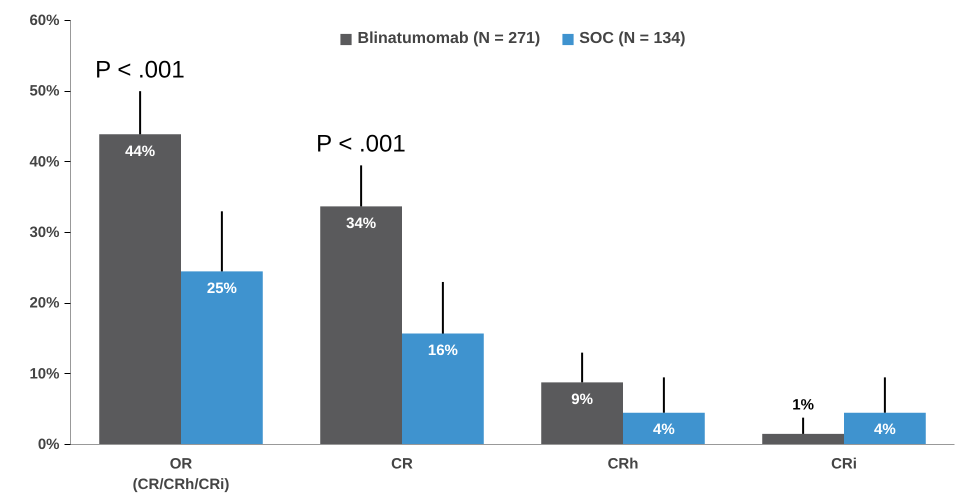 Image resolution: width=964 pixels, height=504 pixels. I want to click on x-tick-label: CR, so click(402, 464).